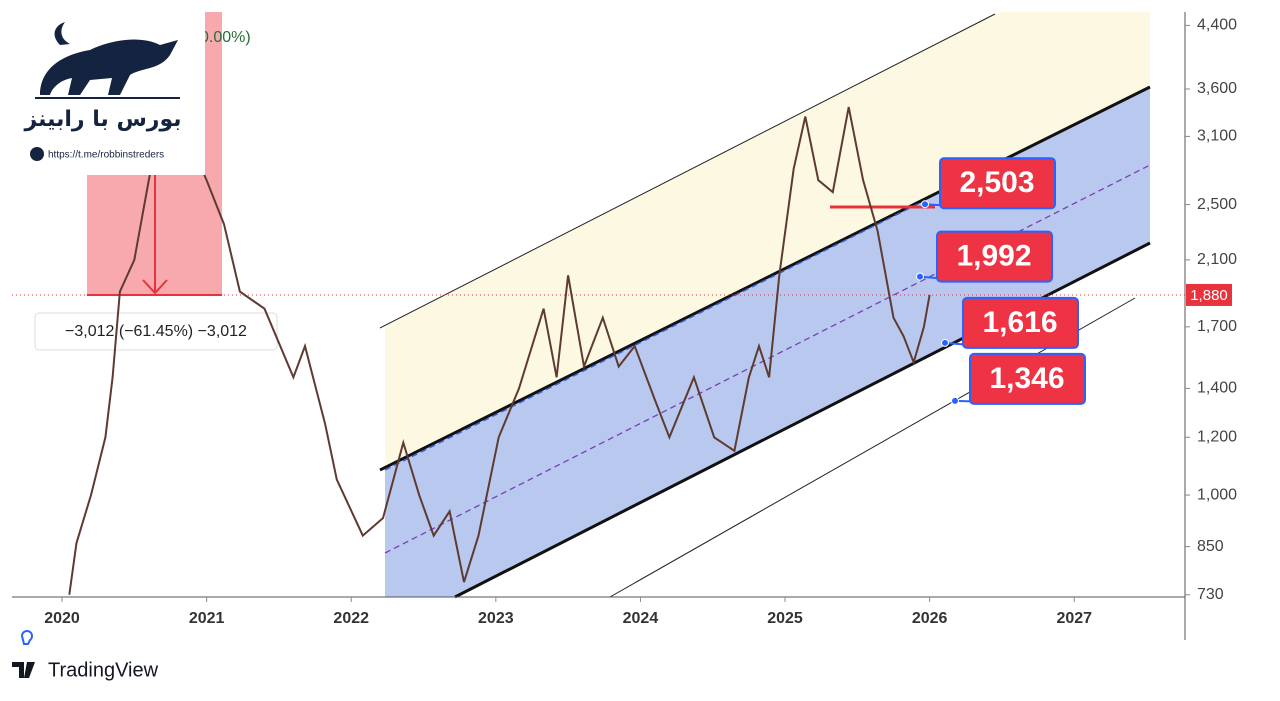 This screenshot has width=1280, height=701. I want to click on level-label: 1,616, so click(1019, 322).